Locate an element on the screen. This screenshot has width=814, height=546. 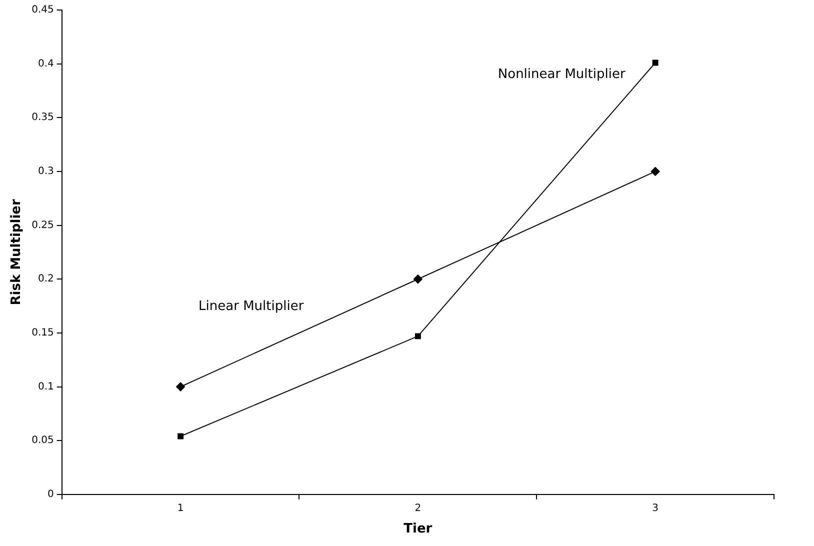
y-tick-label: 0.4 is located at coordinates (46, 64).